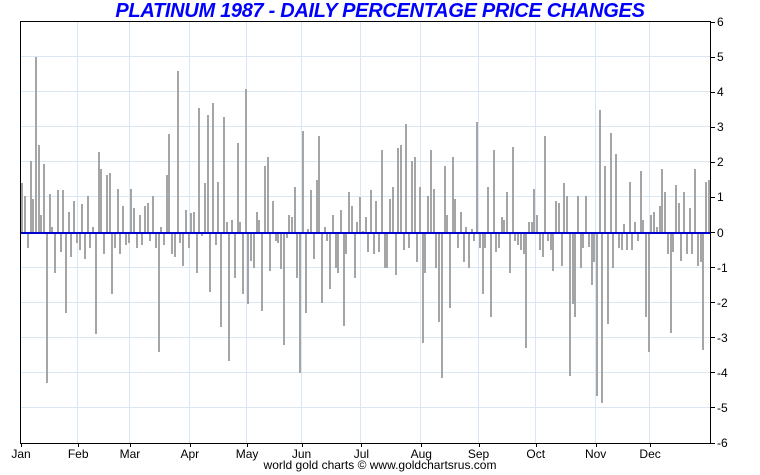 The image size is (760, 475). What do you see at coordinates (720, 232) in the screenshot?
I see `y-axis-label: 0` at bounding box center [720, 232].